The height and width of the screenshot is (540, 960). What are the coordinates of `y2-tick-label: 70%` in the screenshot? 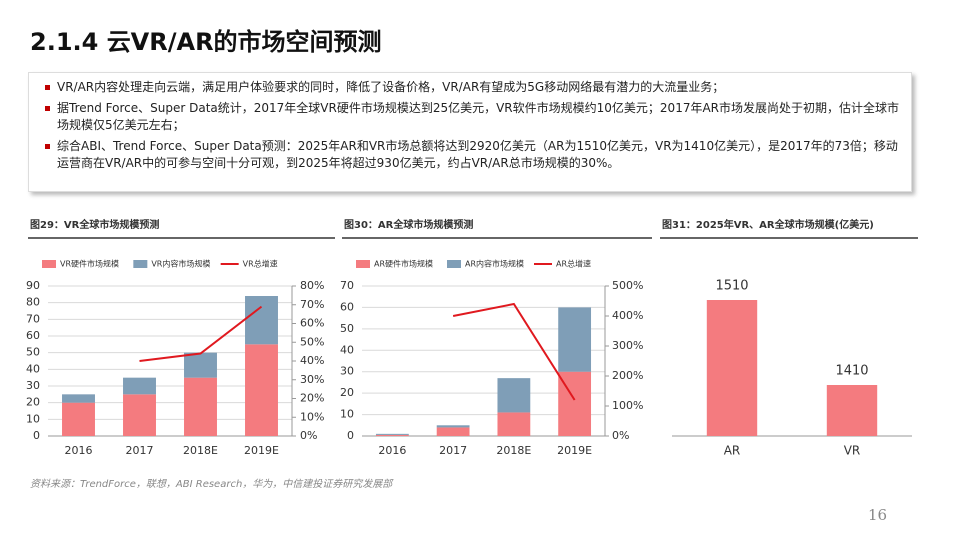 It's located at (312, 304).